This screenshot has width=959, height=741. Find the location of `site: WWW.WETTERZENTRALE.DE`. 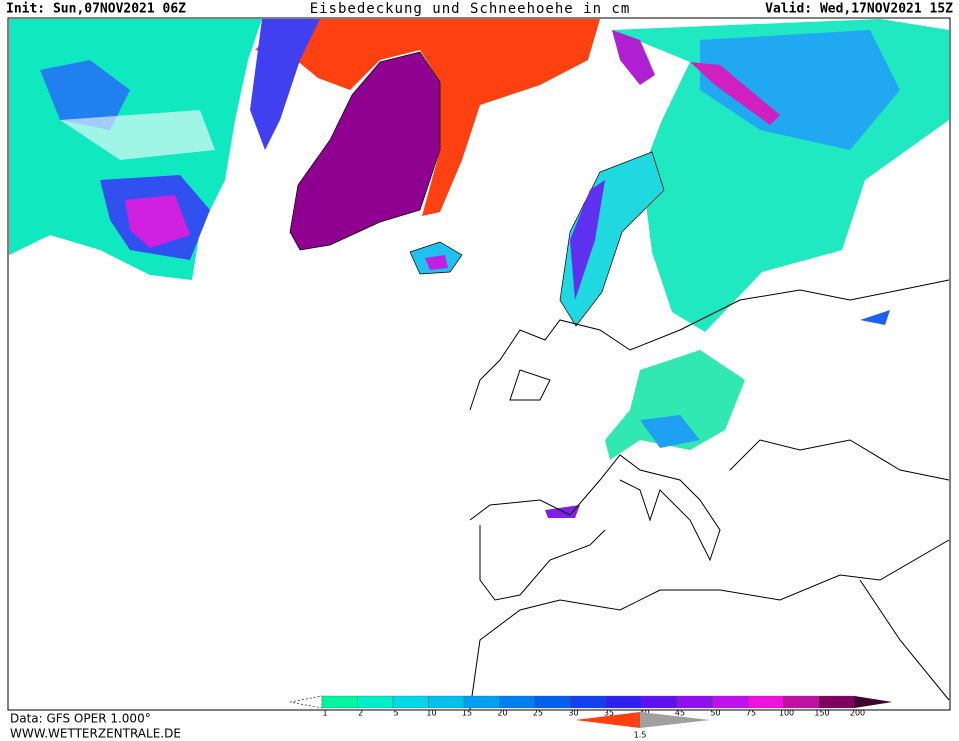

site: WWW.WETTERZENTRALE.DE is located at coordinates (95, 734).